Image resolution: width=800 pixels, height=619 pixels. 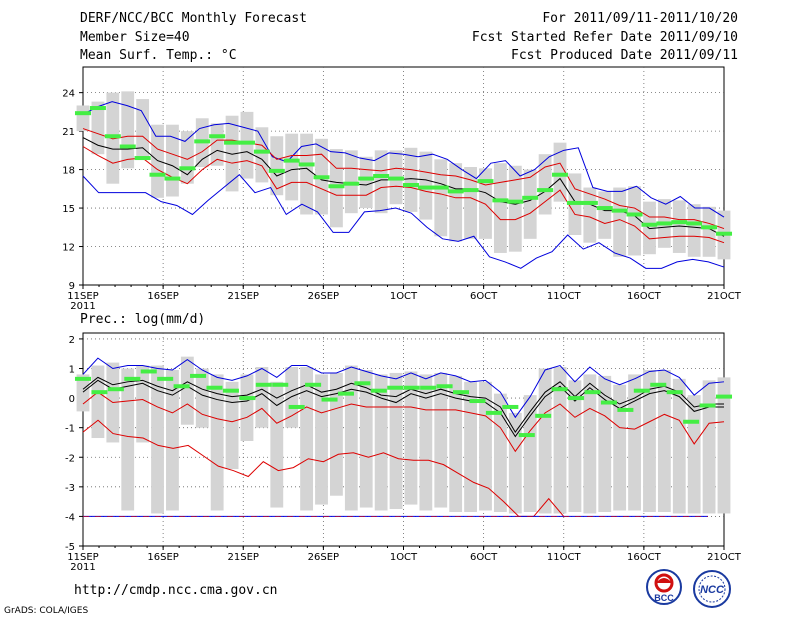 What do you see at coordinates (68, 132) in the screenshot?
I see `panel1-ytick-label: 21` at bounding box center [68, 132].